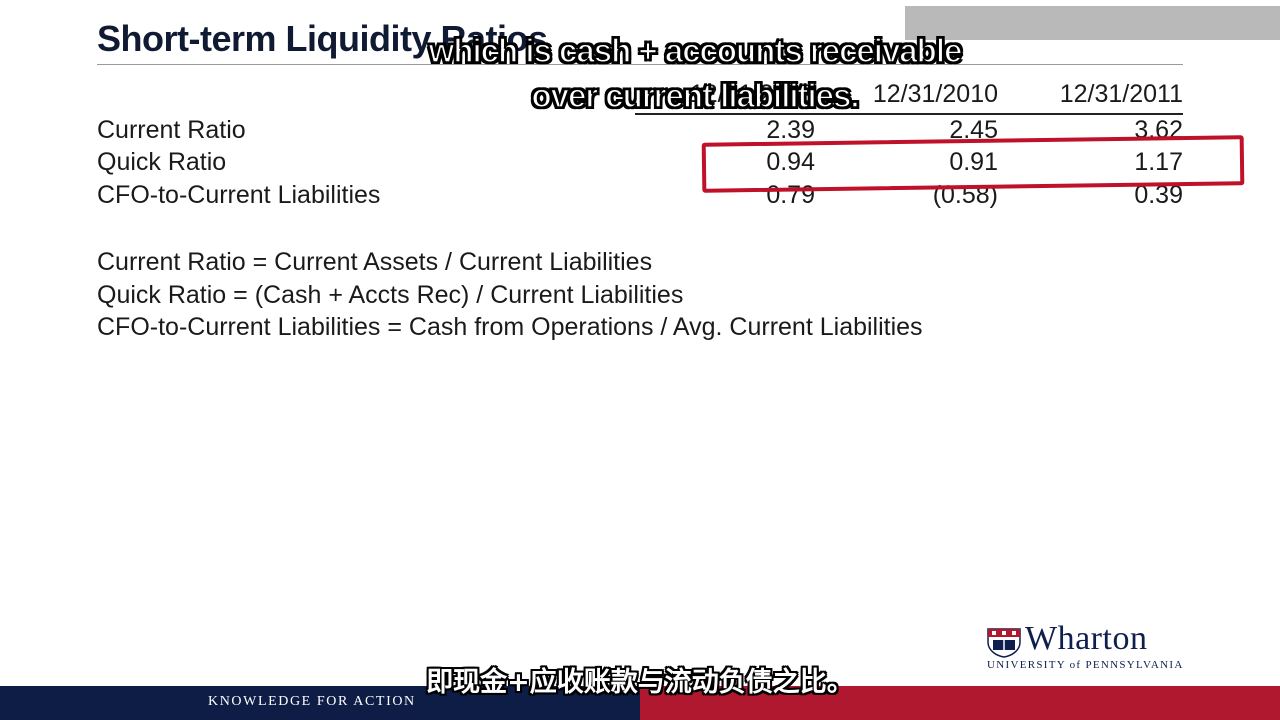  What do you see at coordinates (960, 703) in the screenshot?
I see `footer-red-band` at bounding box center [960, 703].